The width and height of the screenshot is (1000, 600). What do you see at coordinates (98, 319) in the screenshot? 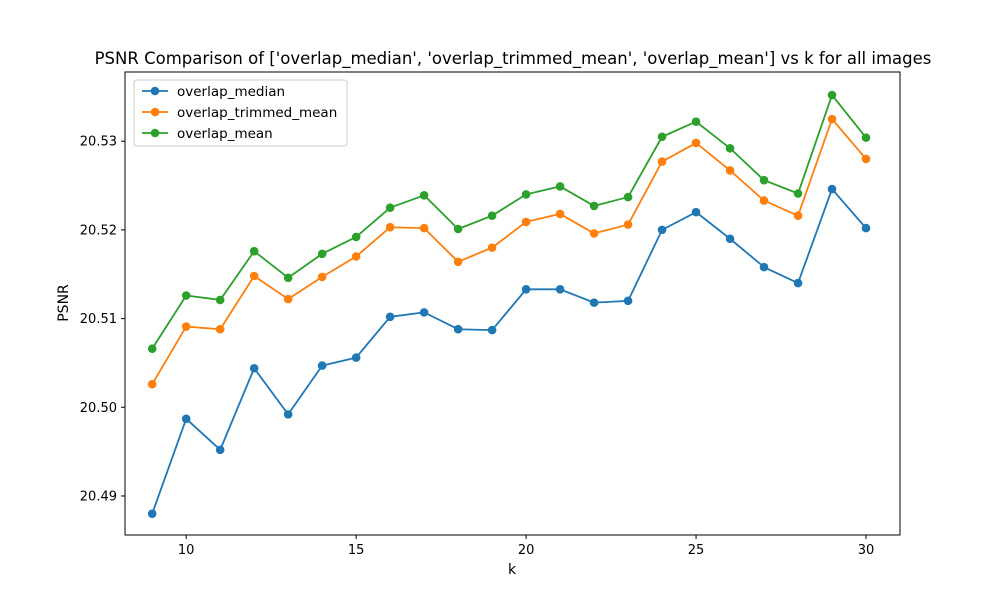
I see `y-tick-label: 20.51` at bounding box center [98, 319].